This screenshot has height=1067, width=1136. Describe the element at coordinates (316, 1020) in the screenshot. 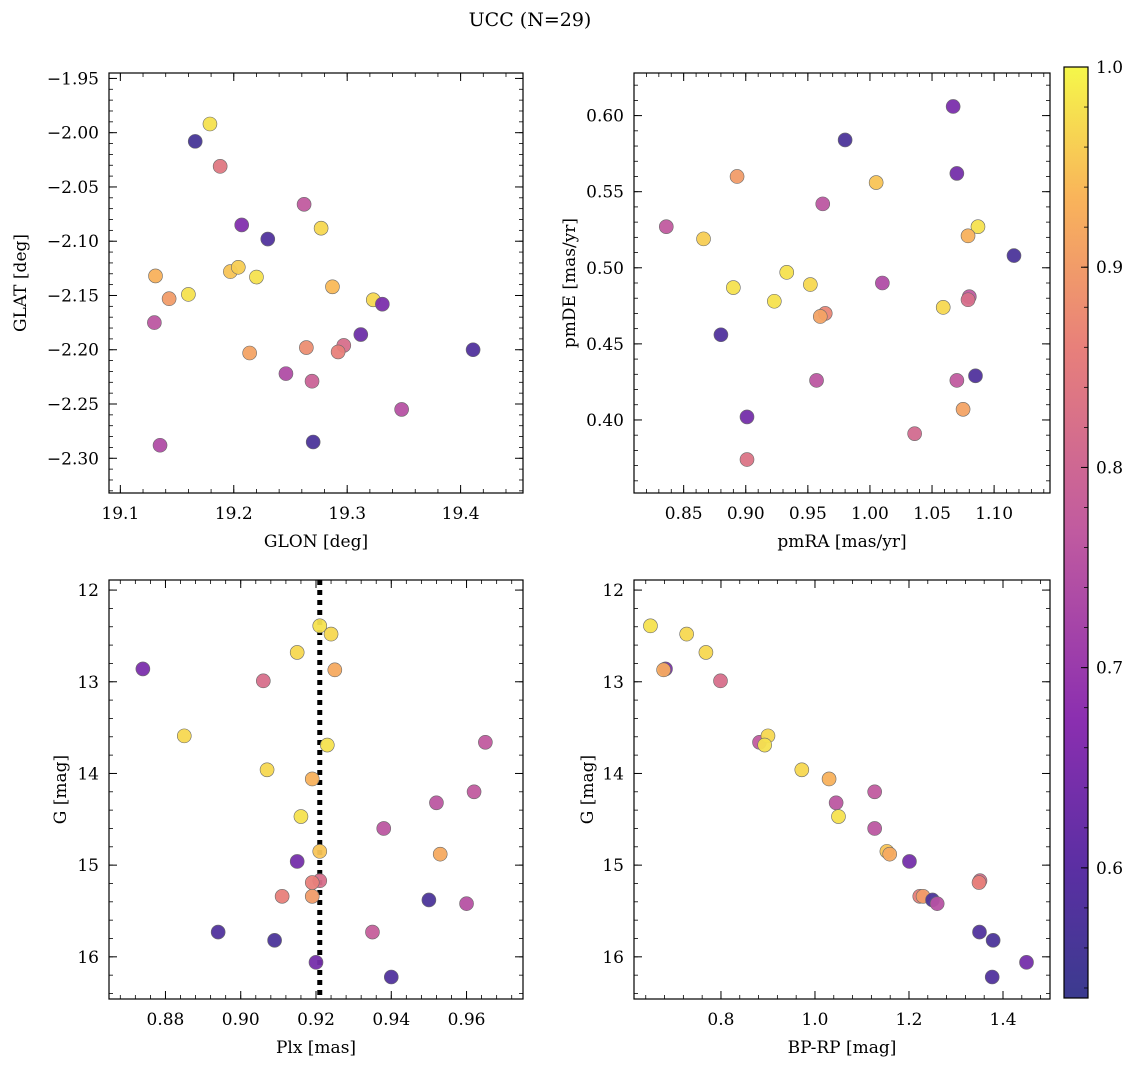

I see `x-tick-label: 0.92` at that location.